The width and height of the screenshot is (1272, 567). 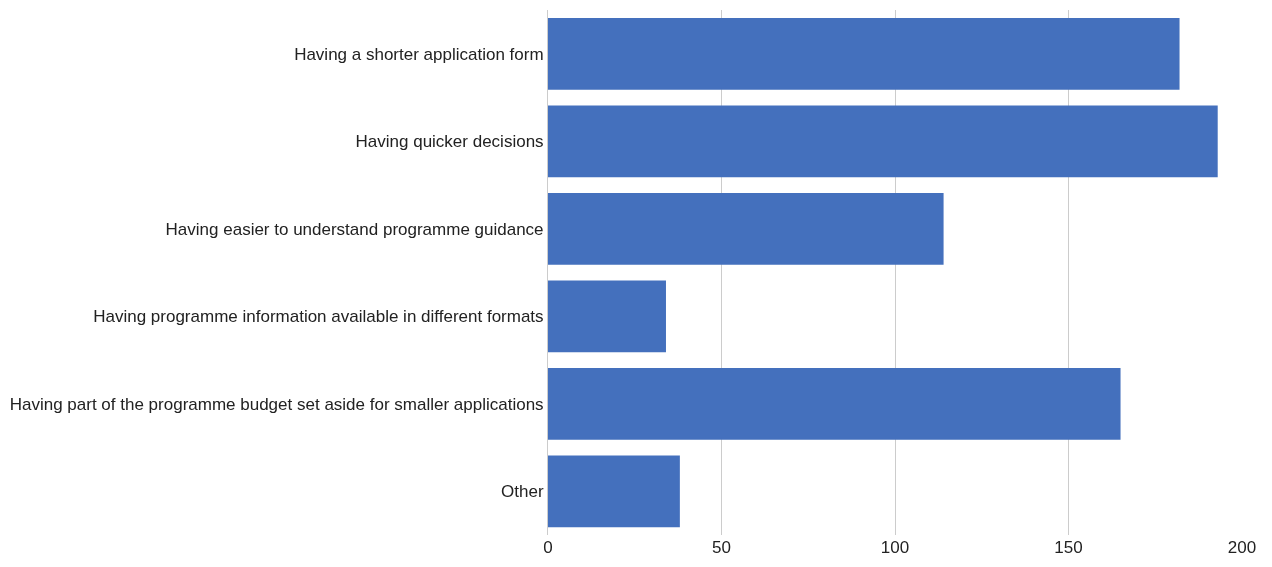 I want to click on y-tick-label: Having quicker decisions, so click(x=449, y=142).